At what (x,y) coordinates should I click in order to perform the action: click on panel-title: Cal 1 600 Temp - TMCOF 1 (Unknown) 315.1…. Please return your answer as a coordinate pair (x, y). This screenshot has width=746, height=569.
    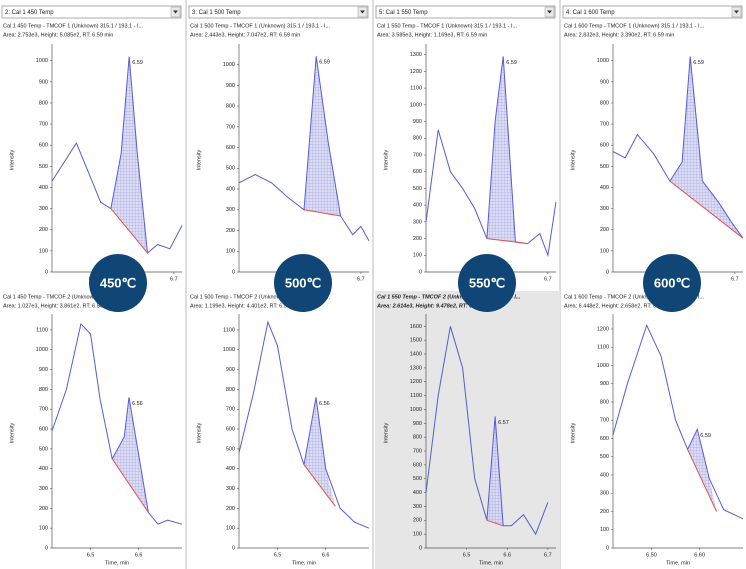
    Looking at the image, I should click on (634, 26).